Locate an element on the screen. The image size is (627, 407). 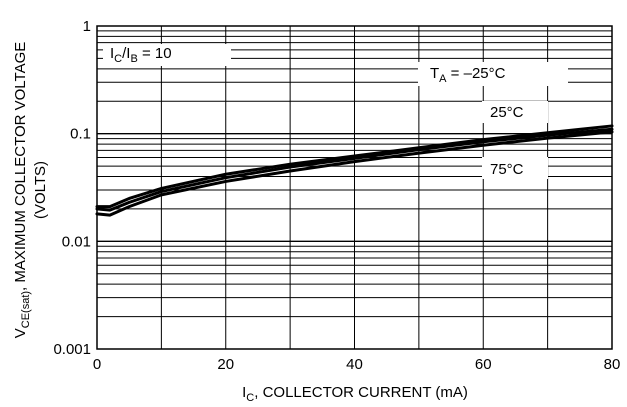
series-label-75: 75°C is located at coordinates (515, 168).